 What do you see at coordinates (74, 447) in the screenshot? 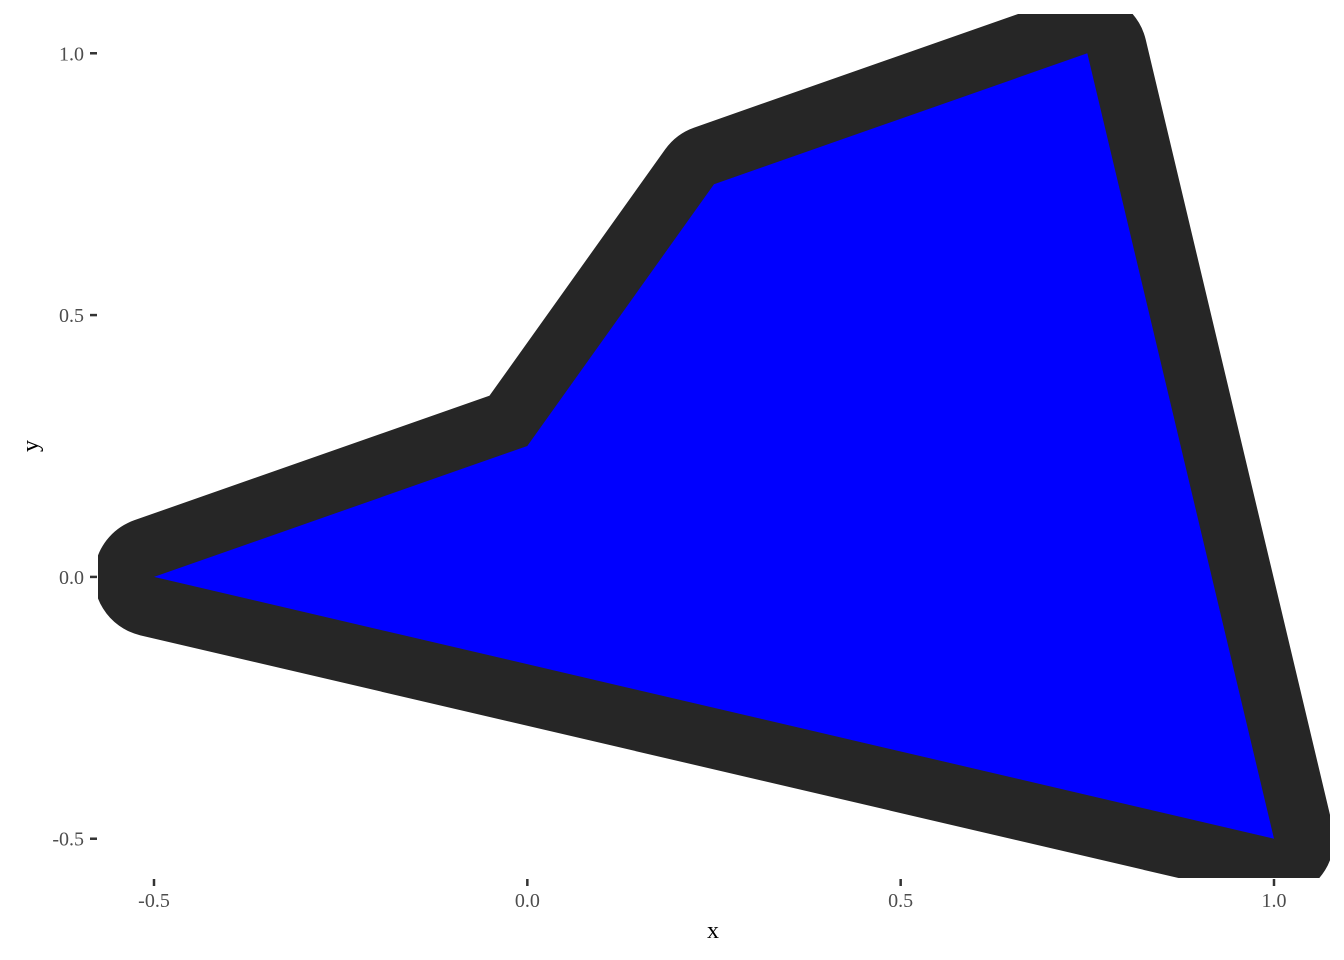
I see `y-axis: -0.5 0.0 0.5 1.0` at bounding box center [74, 447].